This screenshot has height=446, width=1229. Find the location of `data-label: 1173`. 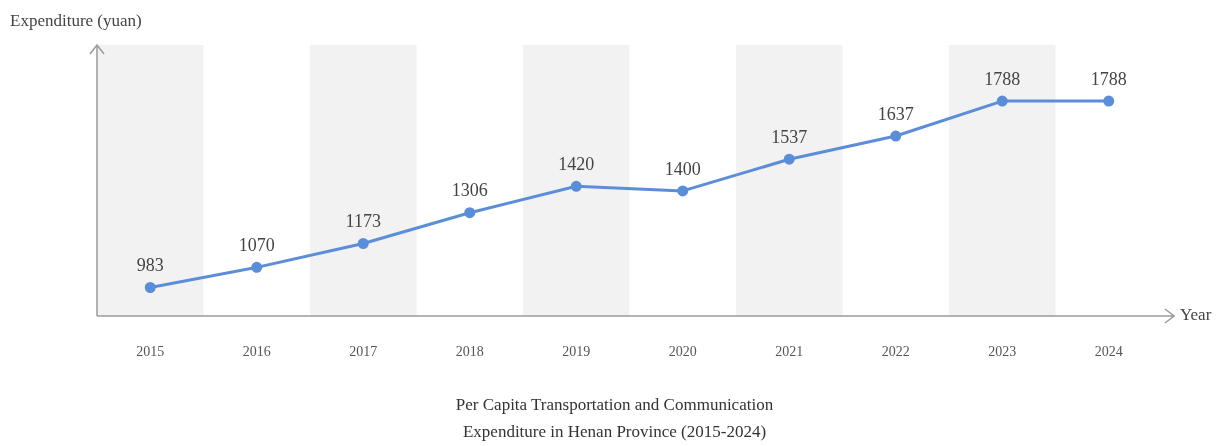

data-label: 1173 is located at coordinates (363, 221).